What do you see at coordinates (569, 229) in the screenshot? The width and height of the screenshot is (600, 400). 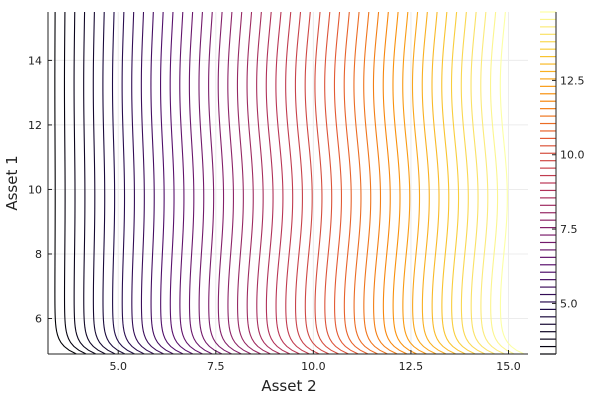 I see `colorbar-tick-label: 7.5` at bounding box center [569, 229].